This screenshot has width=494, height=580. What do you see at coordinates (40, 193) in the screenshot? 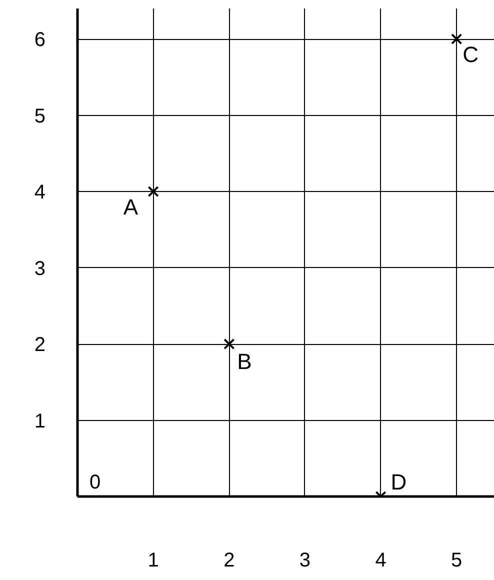
I see `y-tick-label: 4` at bounding box center [40, 193].